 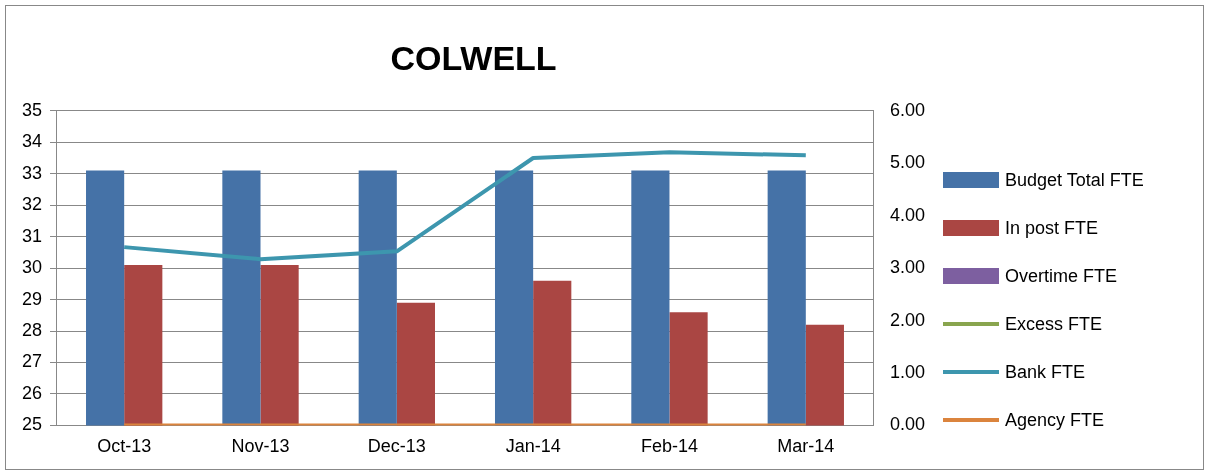 What do you see at coordinates (1052, 228) in the screenshot?
I see `legend-label: In post FTE` at bounding box center [1052, 228].